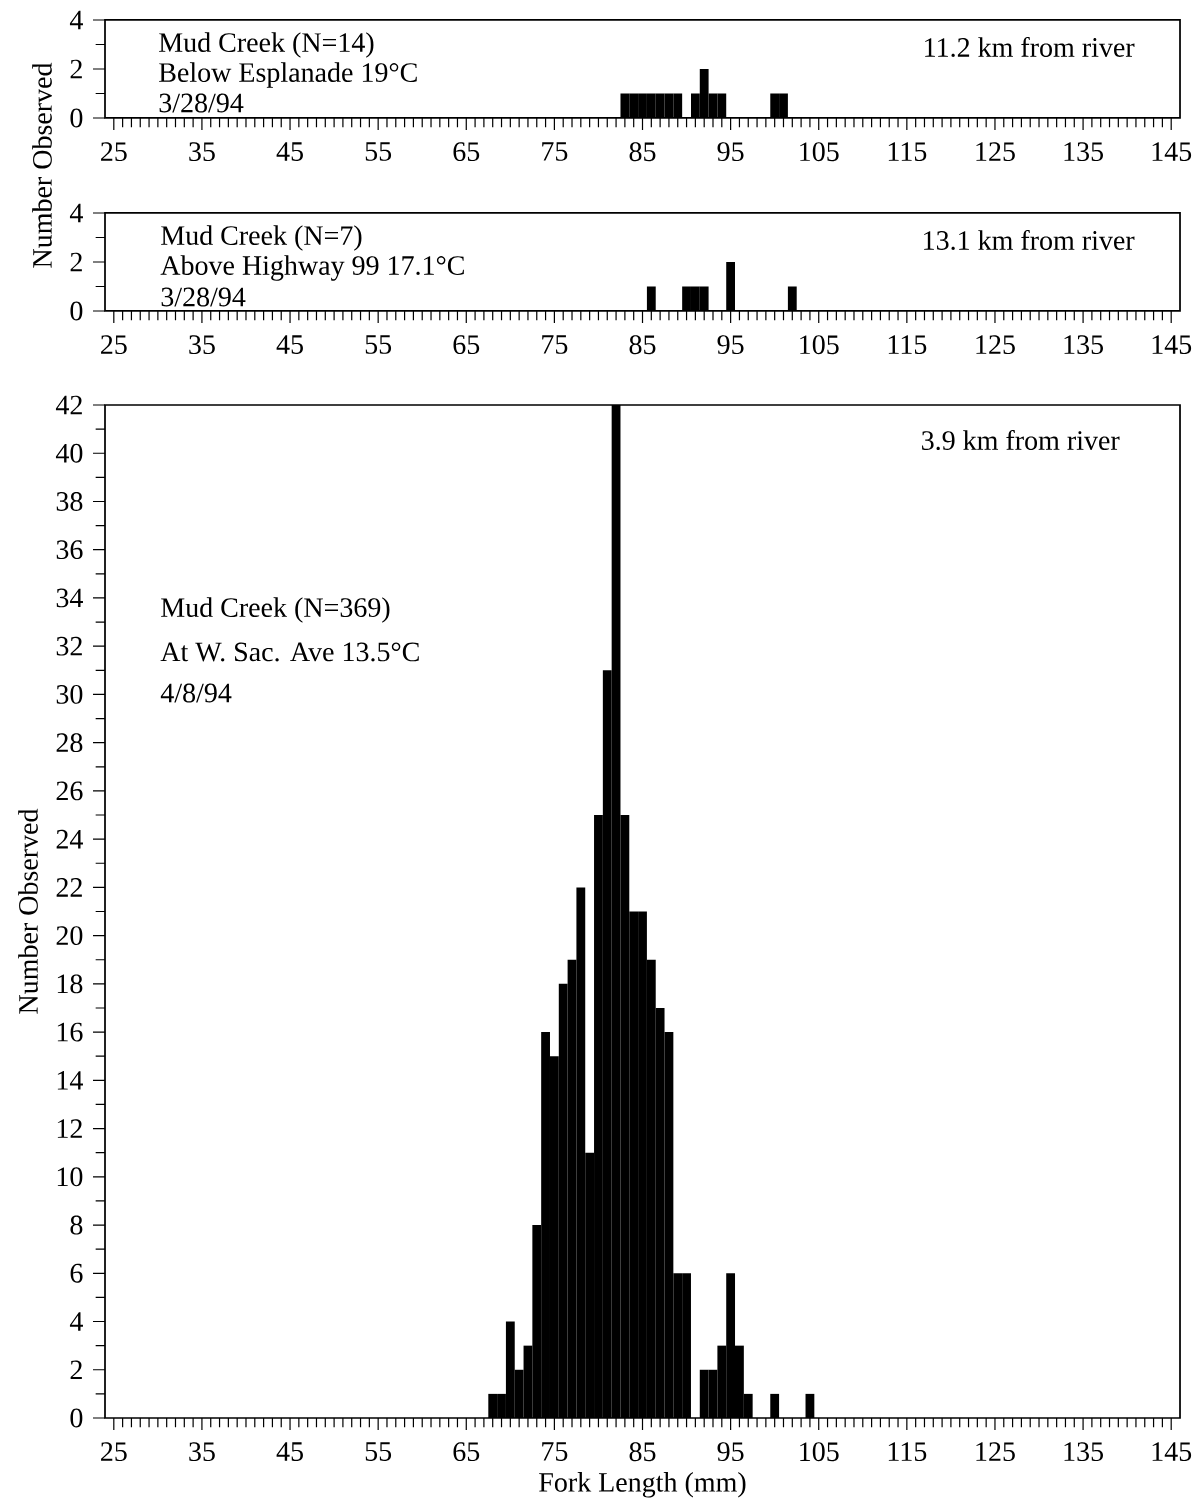 Image resolution: width=1200 pixels, height=1507 pixels. What do you see at coordinates (69, 646) in the screenshot?
I see `y-tick-label: 32` at bounding box center [69, 646].